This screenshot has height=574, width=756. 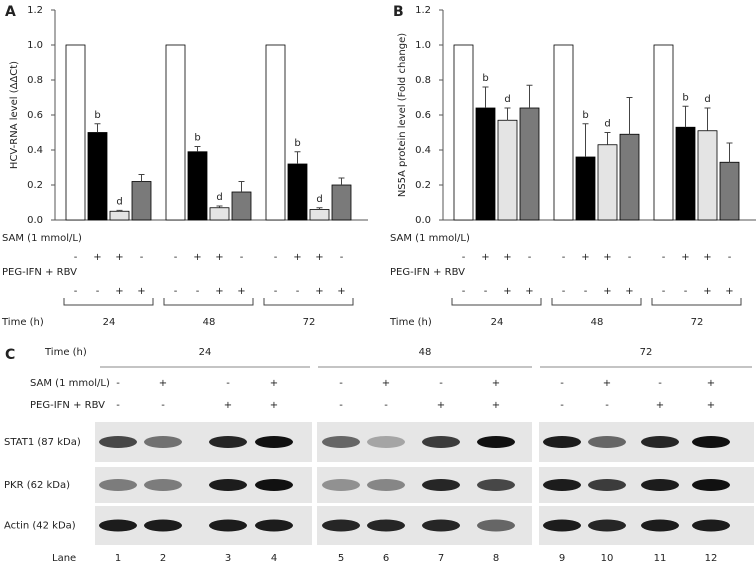 I want to click on x-tick-label: 48, so click(x=209, y=322).